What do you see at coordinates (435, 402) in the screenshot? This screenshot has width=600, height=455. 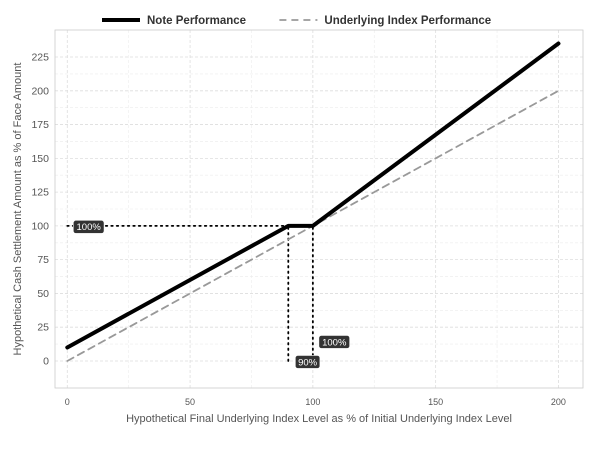 I see `x-tick-label: 150` at bounding box center [435, 402].